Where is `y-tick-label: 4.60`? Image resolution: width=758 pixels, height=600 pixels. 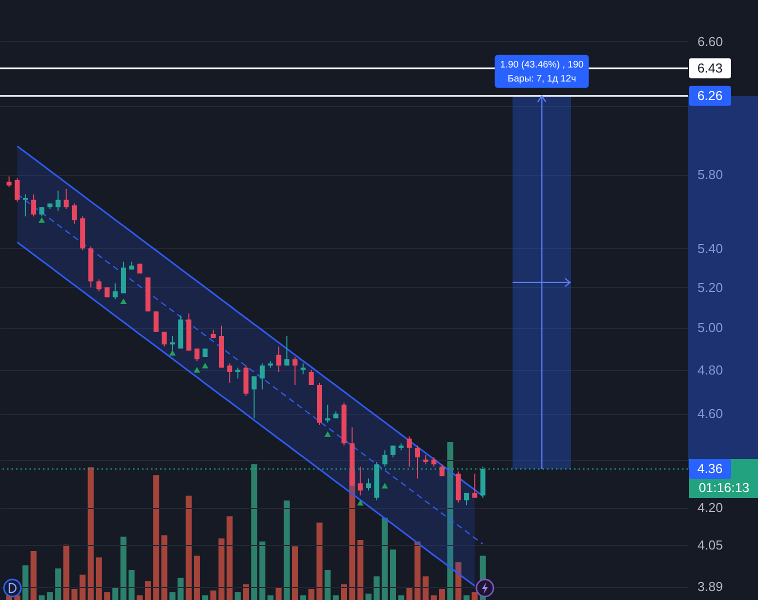 y-tick-label: 4.60 is located at coordinates (710, 414).